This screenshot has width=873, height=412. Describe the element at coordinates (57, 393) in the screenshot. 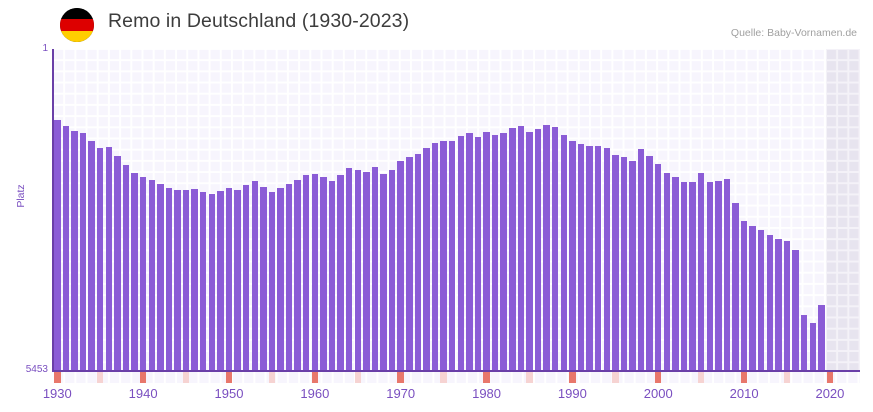

I see `x-axis-tick-label: 1930` at that location.